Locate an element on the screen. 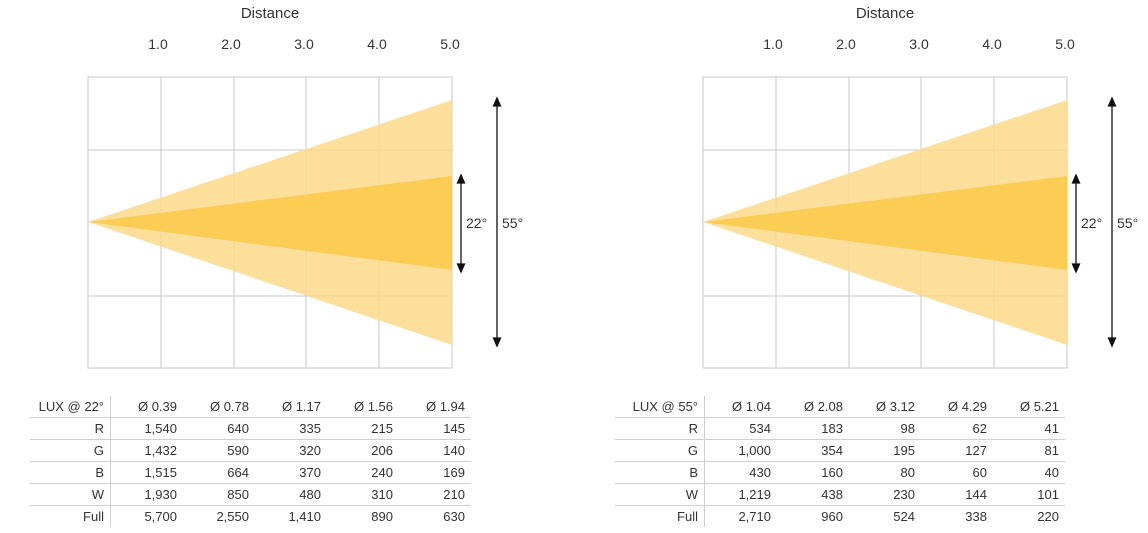 Image resolution: width=1148 pixels, height=533 pixels. table-row: Full 2,710 960 524 338 220 is located at coordinates (840, 516).